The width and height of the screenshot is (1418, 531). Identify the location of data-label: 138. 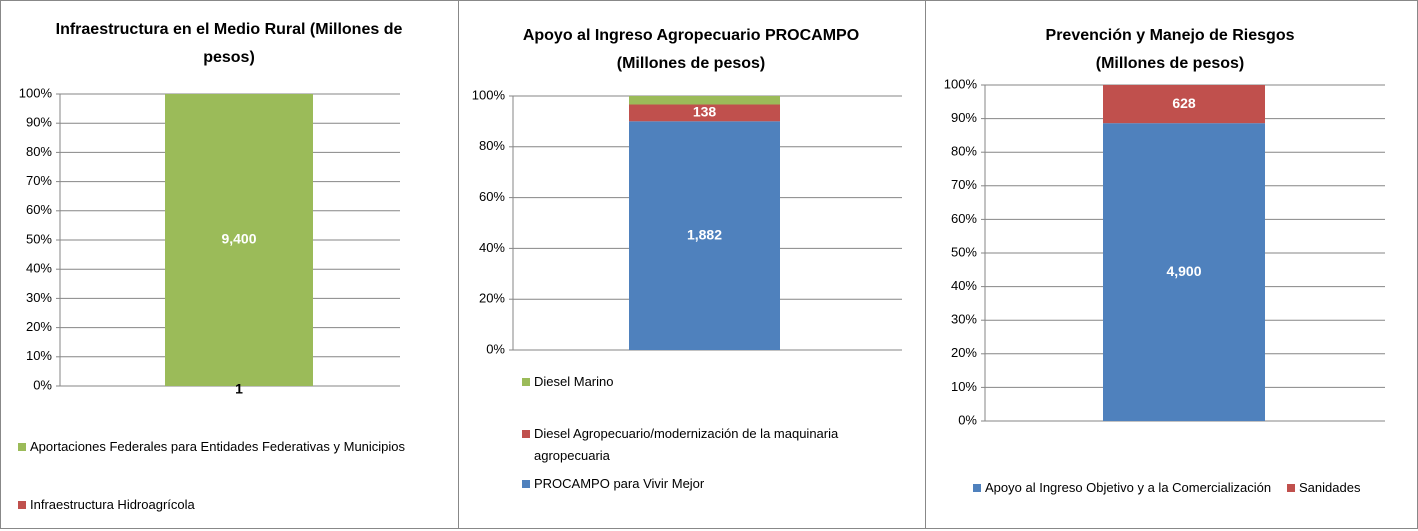
(705, 112).